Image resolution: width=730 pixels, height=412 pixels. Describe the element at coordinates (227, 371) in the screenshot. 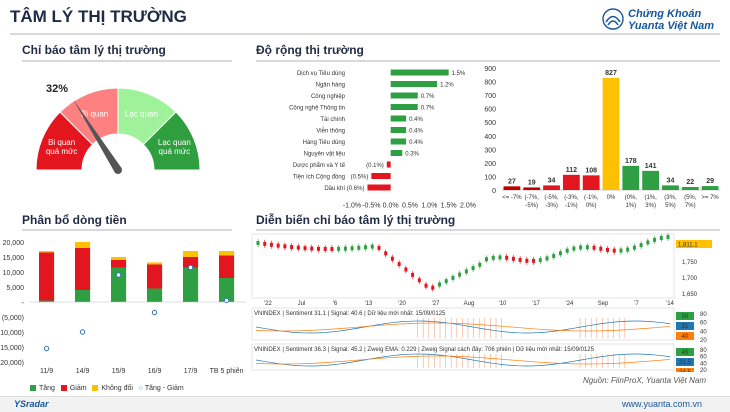

I see `flow-xlabel-5: TB 5 phiên` at that location.